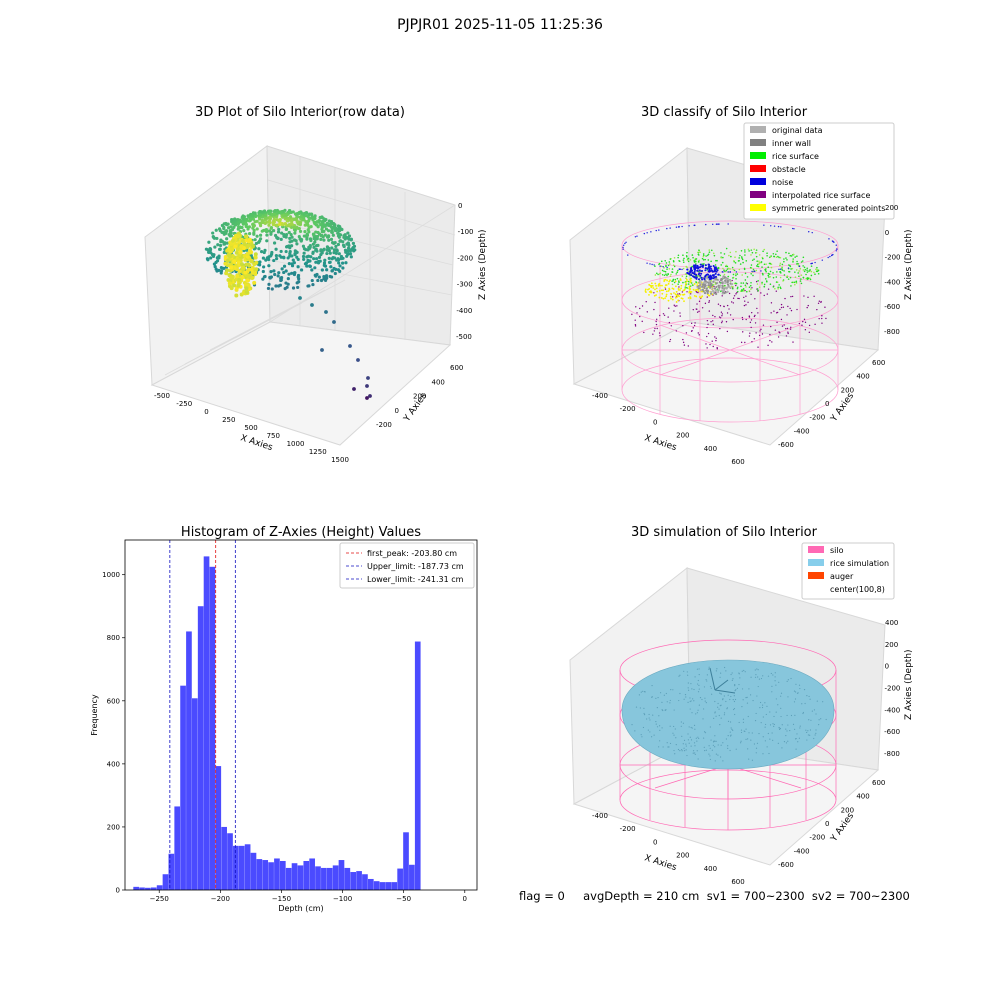 Image resolution: width=1000 pixels, height=1000 pixels. I want to click on x-tick-label: 200, so click(682, 856).